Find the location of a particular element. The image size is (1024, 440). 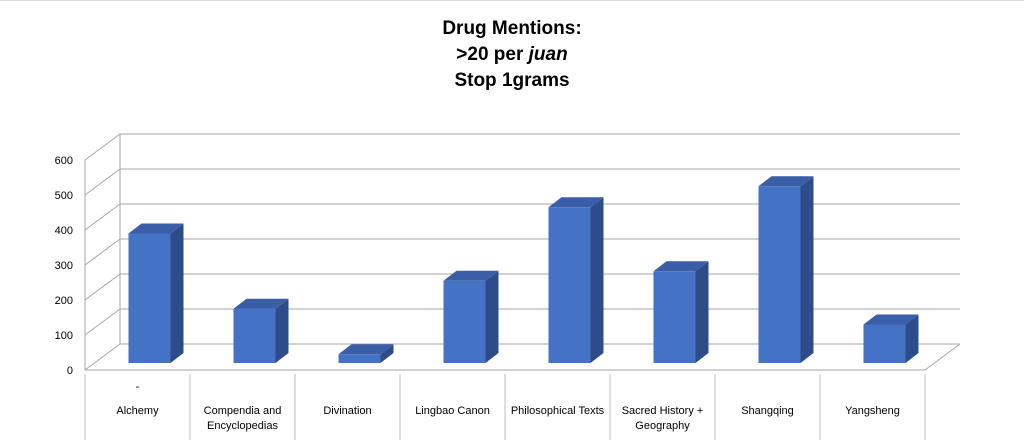

y-tick-label: 0 is located at coordinates (70, 371).